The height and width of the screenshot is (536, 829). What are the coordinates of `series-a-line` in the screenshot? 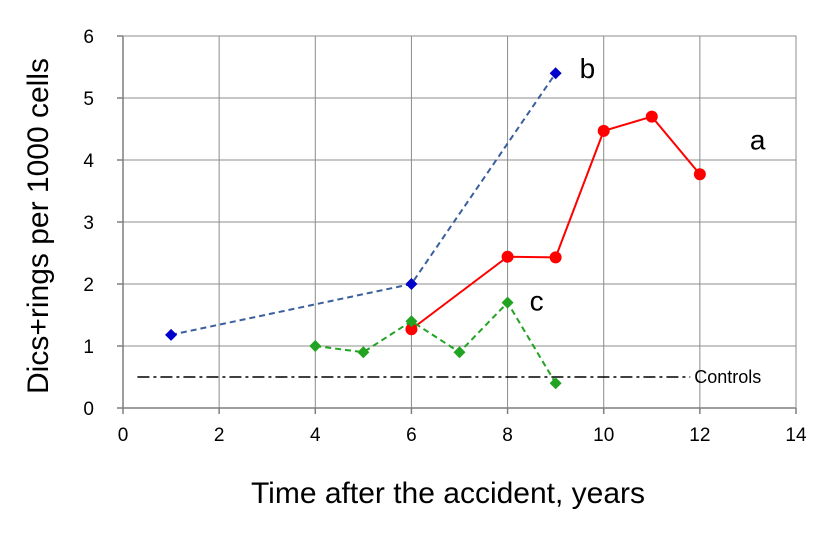 It's located at (555, 223).